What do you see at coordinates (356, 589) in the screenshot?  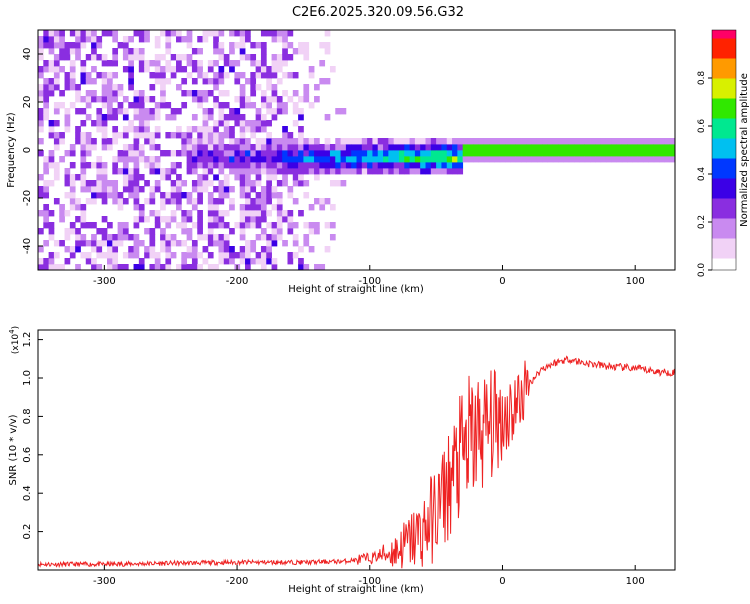 I see `snr-x-label: Height of straight line (km)` at bounding box center [356, 589].